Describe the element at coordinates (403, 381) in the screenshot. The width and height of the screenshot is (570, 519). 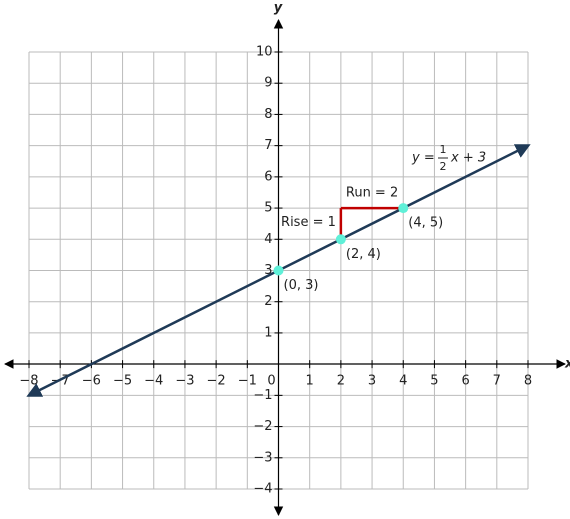
I see `x-tick-label: 4` at that location.